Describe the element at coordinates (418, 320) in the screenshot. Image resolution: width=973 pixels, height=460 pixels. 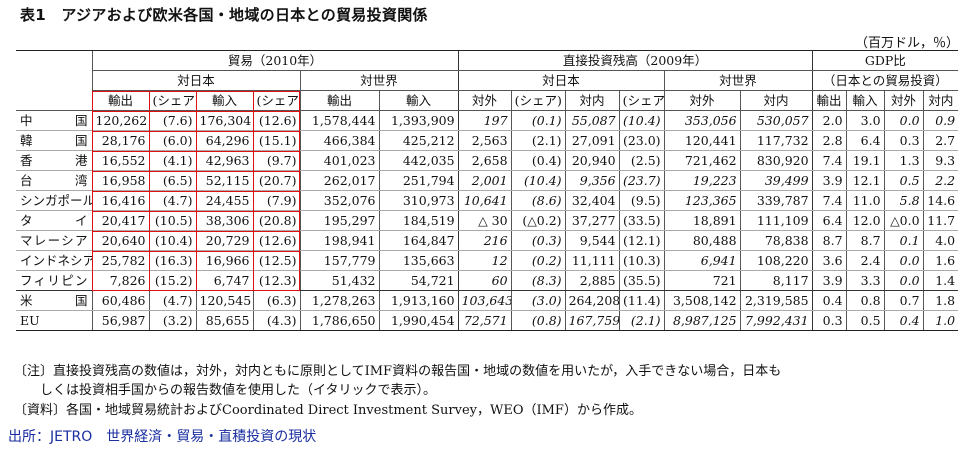
I see `value-cell: 1,990,454` at that location.